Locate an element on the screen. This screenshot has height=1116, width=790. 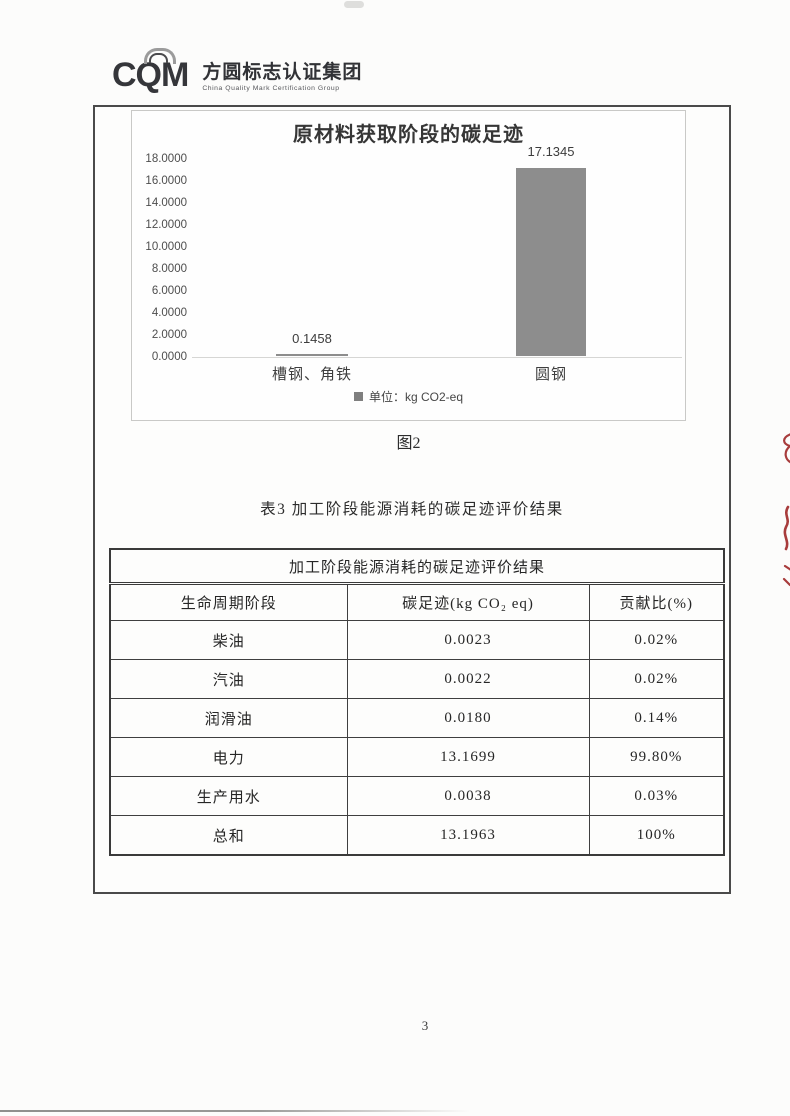
scan-edge-line is located at coordinates (235, 1111).